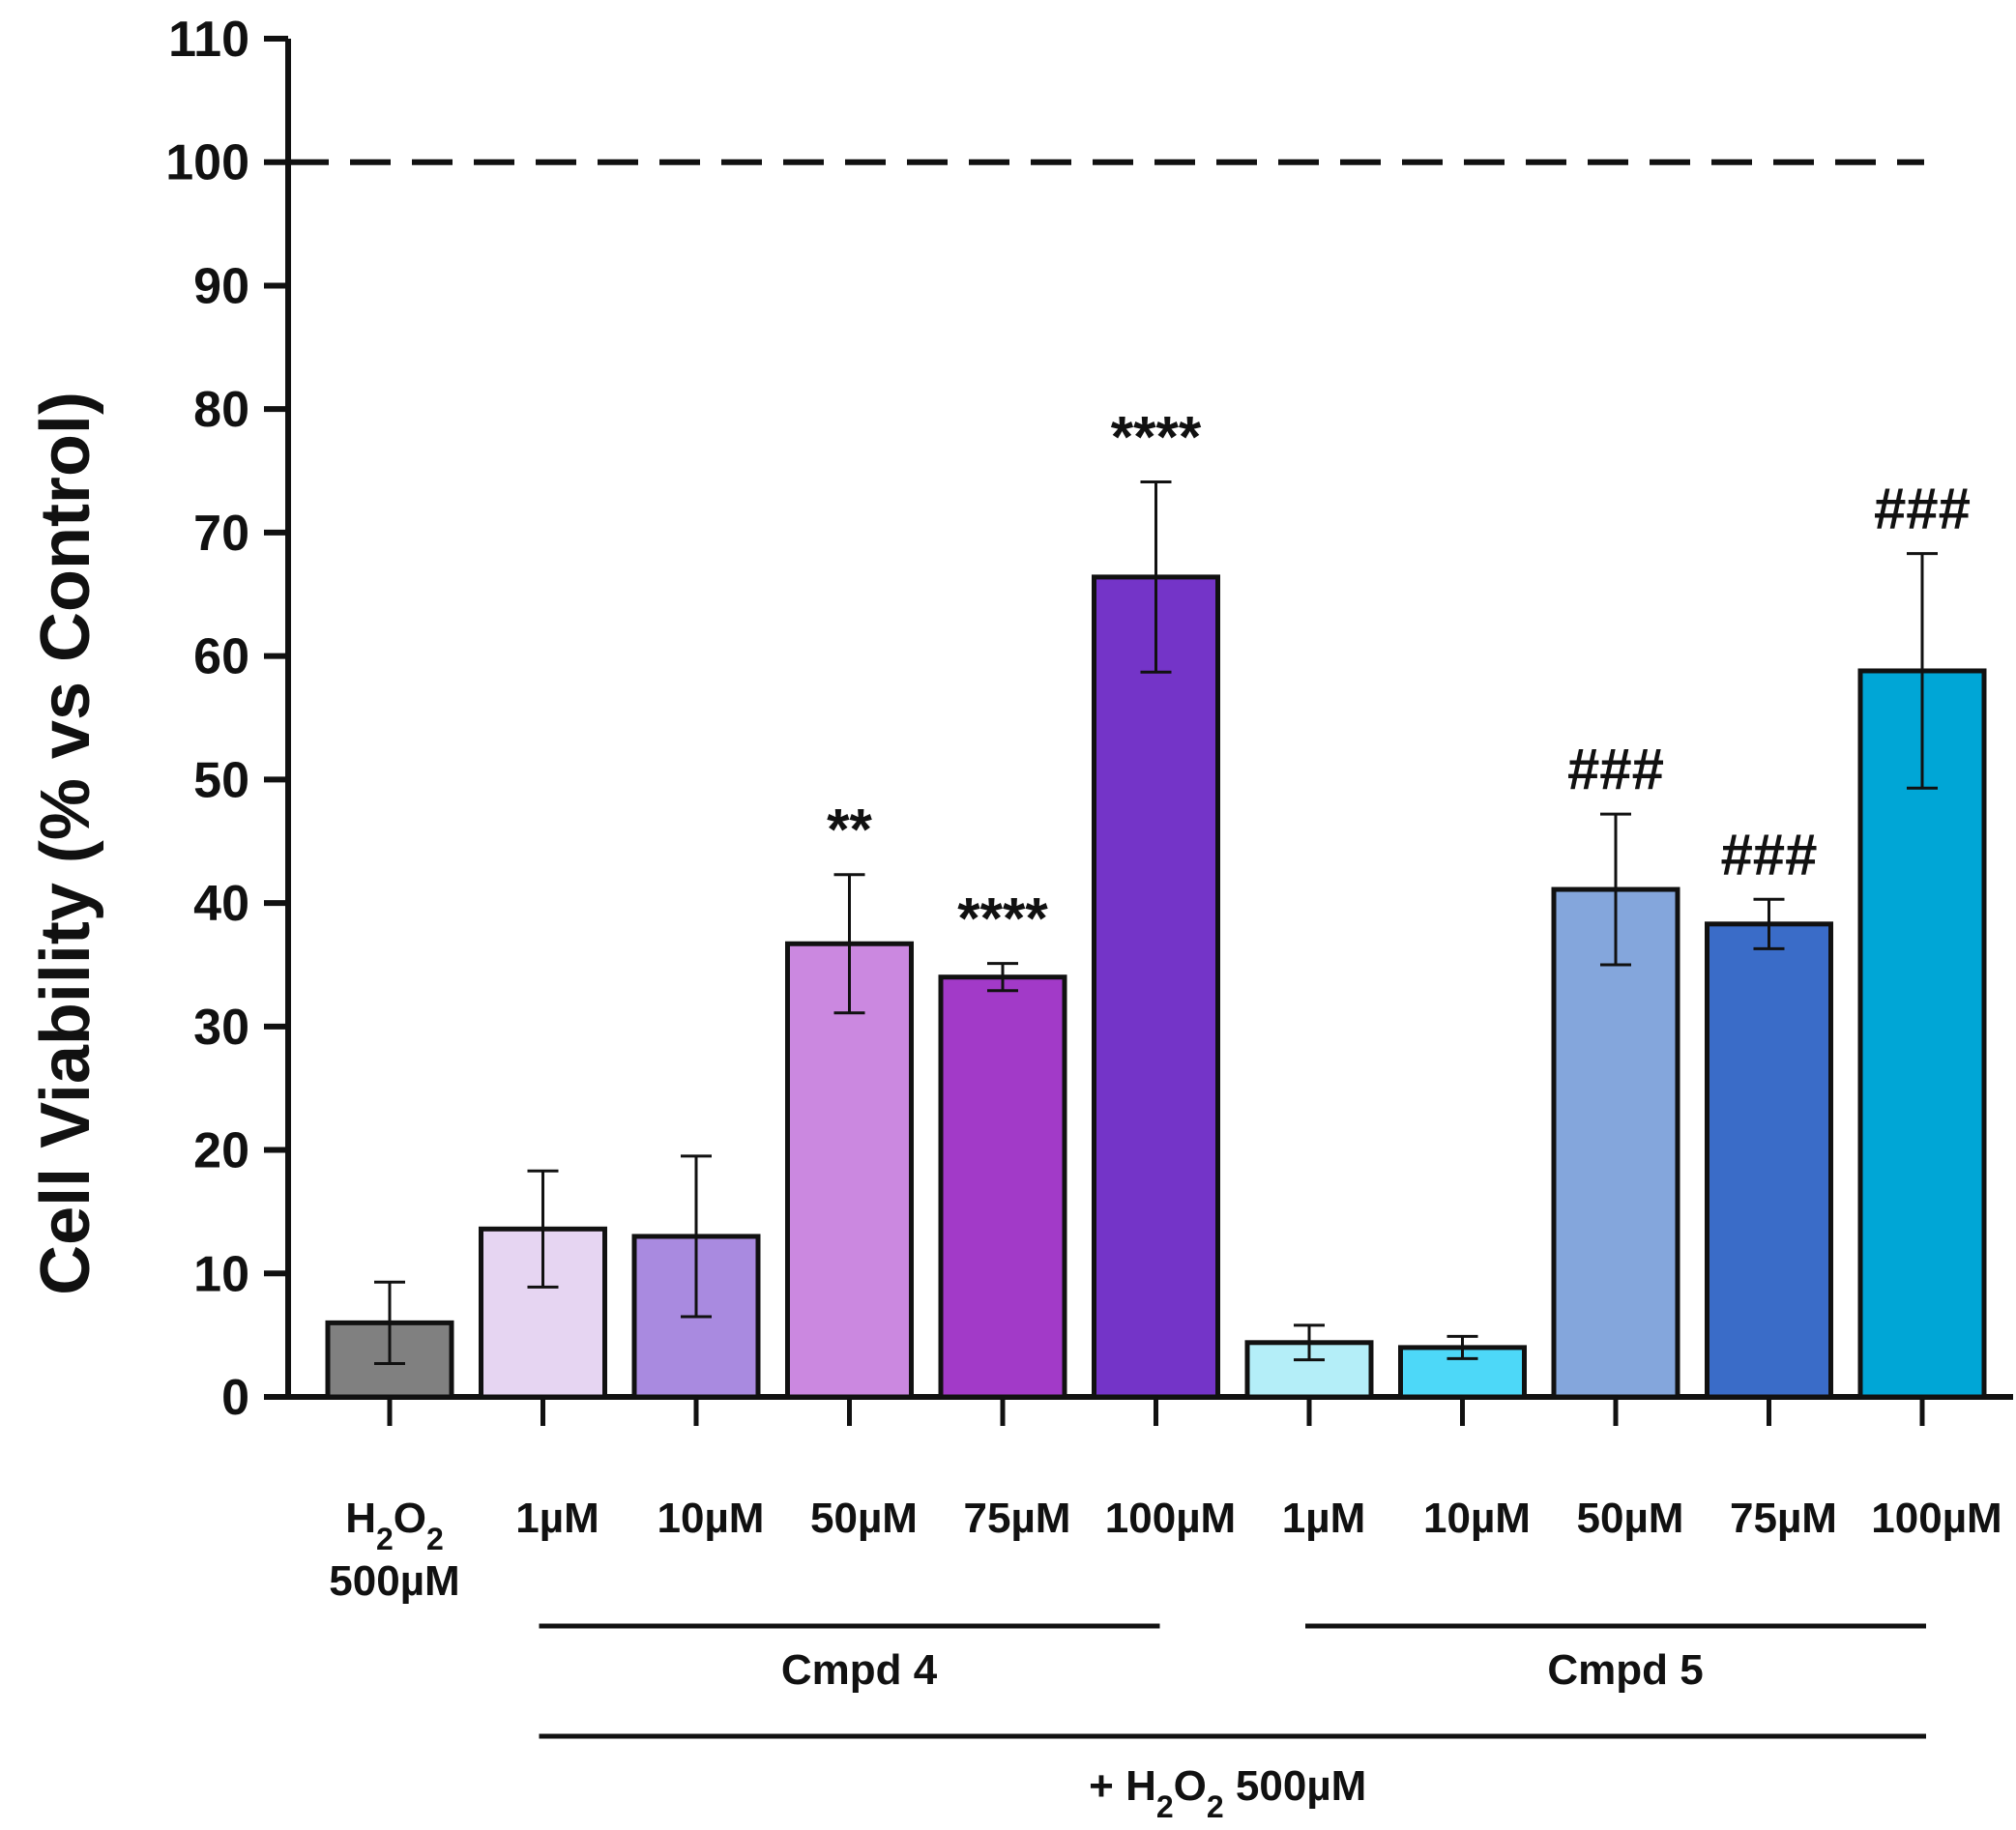 This screenshot has height=1830, width=2016. What do you see at coordinates (208, 40) in the screenshot?
I see `y-tick-label: 110` at bounding box center [208, 40].